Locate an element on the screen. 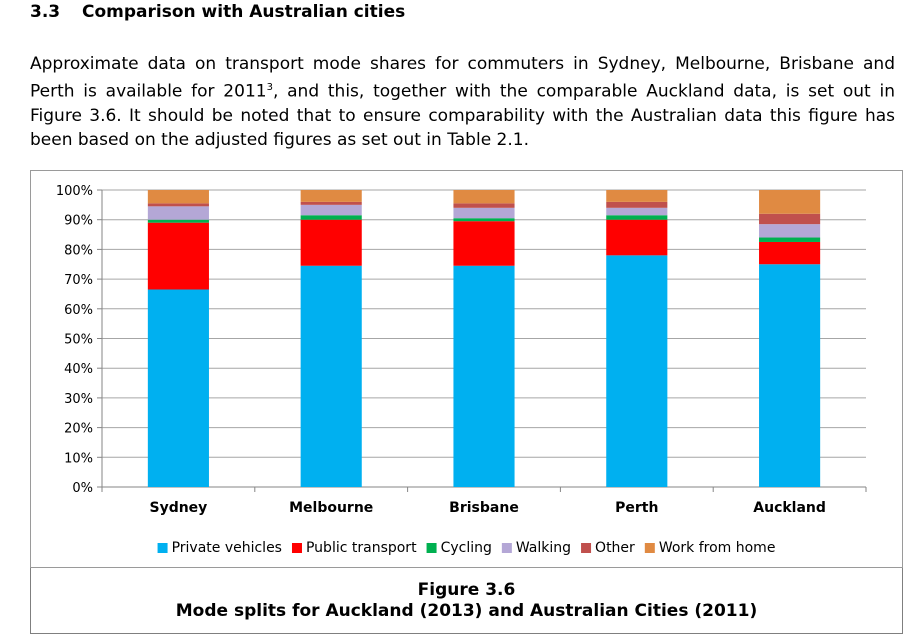 The width and height of the screenshot is (915, 643). y-tick-label: 80% is located at coordinates (78, 250).